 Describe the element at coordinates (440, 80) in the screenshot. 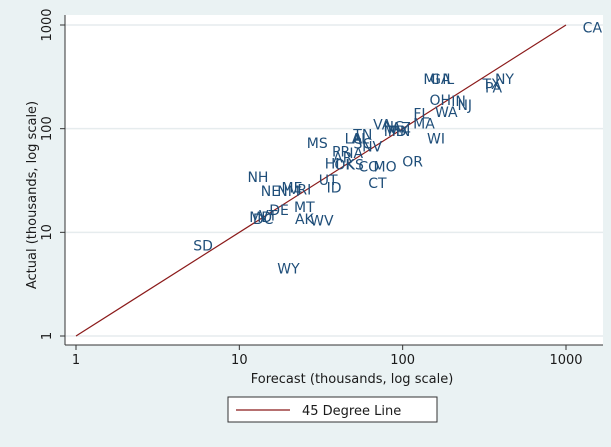

I see `point-label-ga: GA` at that location.